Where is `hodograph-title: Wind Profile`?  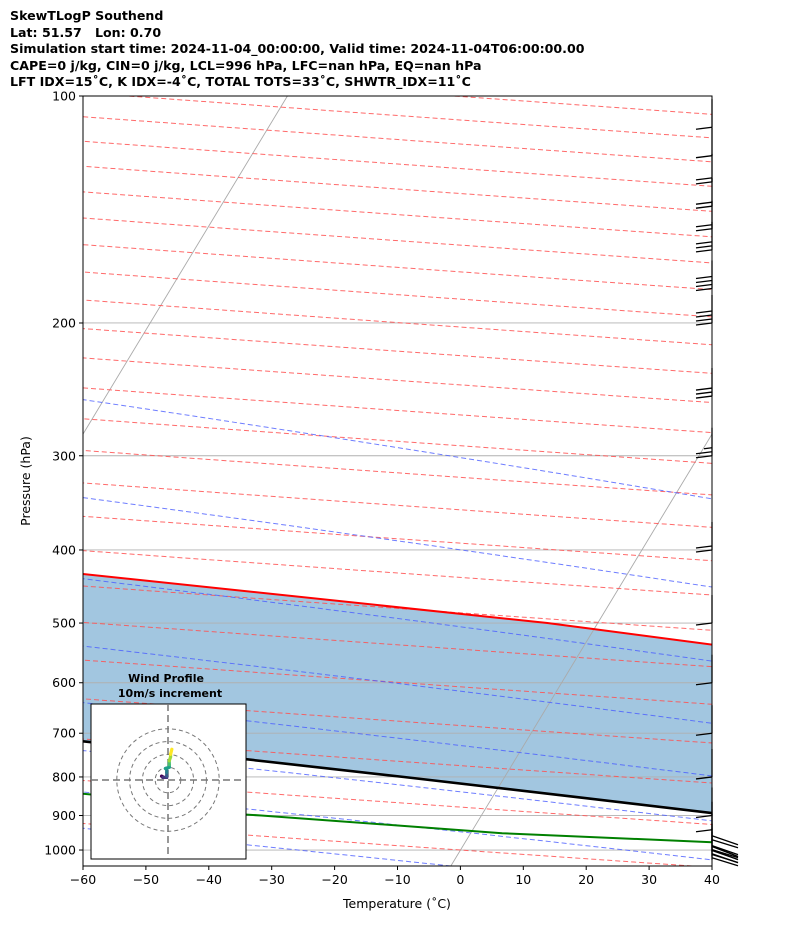 hodograph-title: Wind Profile is located at coordinates (166, 678).